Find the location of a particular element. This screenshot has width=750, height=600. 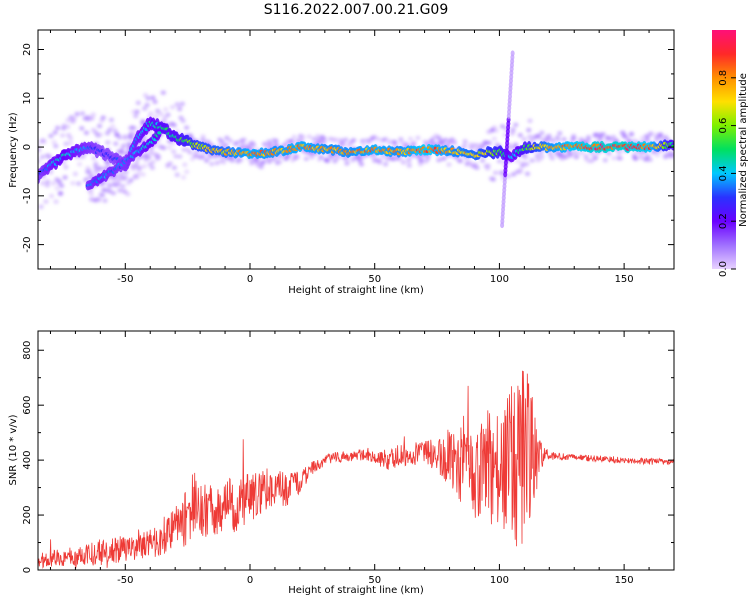

snr-ylabel: SNR (10 * v/v) is located at coordinates (13, 449).